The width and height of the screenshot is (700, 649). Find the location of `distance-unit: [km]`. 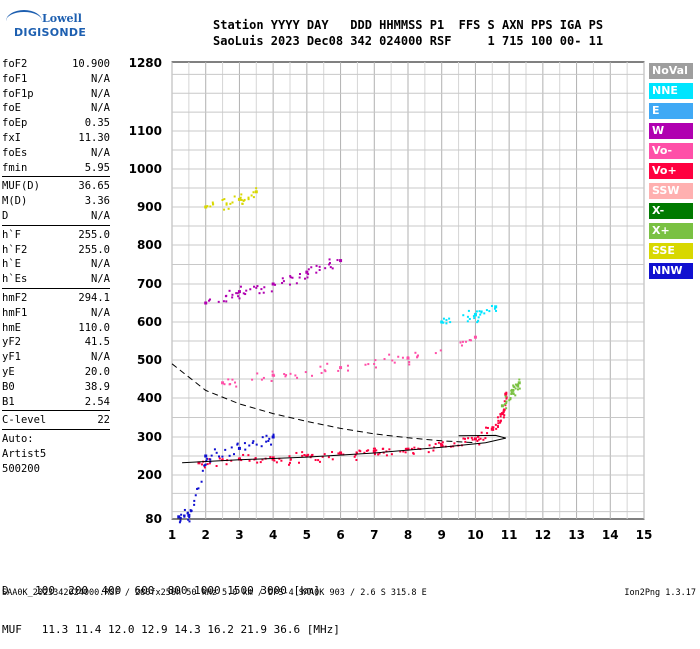

distance-unit: [km] is located at coordinates (306, 590).